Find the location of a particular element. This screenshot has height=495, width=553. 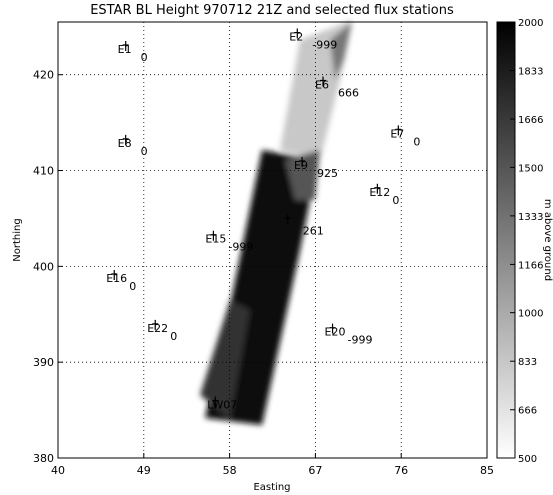

station-name: E16 is located at coordinates (116, 278).